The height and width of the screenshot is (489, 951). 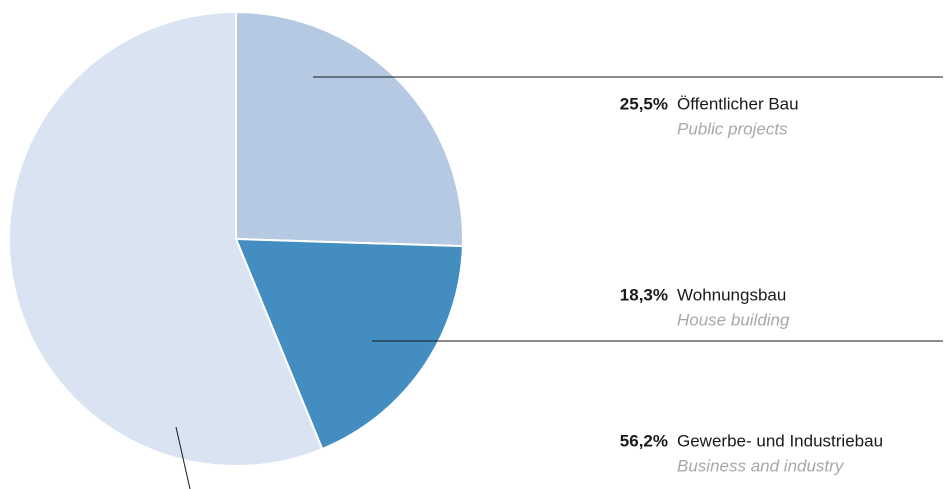 I want to click on value-label: 25,5%, so click(x=644, y=103).